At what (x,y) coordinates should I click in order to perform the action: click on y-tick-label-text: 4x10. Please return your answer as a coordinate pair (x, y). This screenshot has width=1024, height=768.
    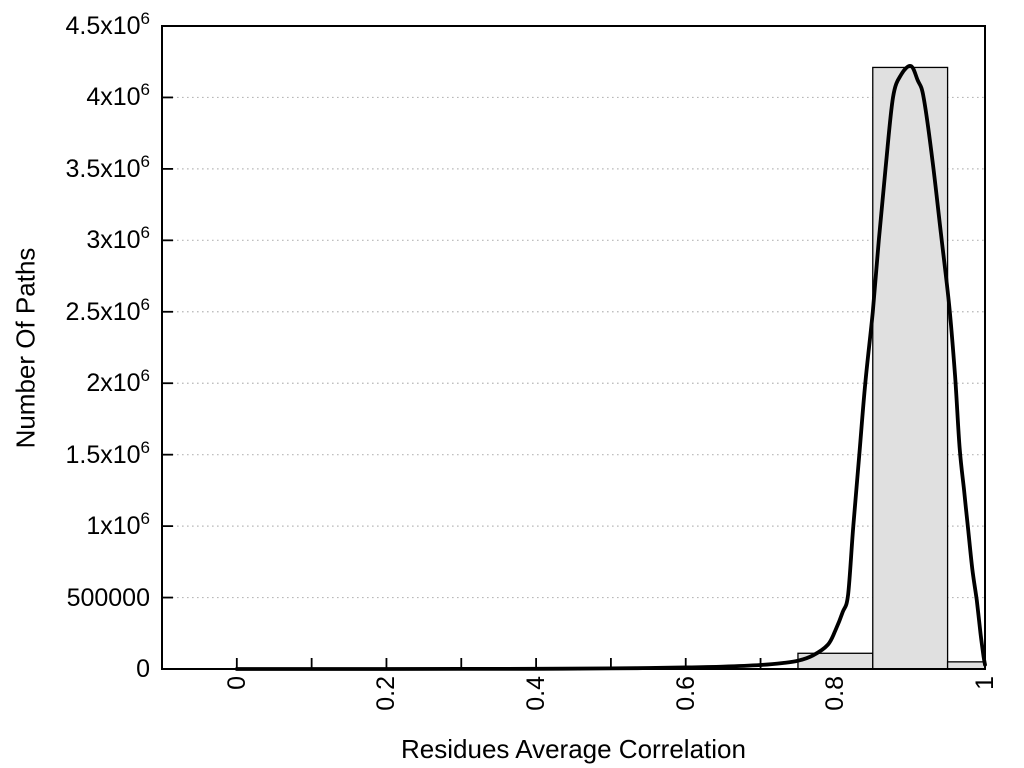
    Looking at the image, I should click on (113, 97).